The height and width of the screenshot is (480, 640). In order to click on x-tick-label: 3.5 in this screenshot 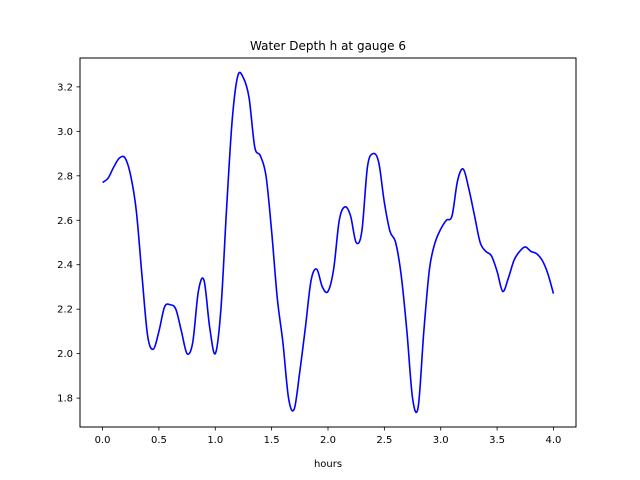, I will do `click(497, 440)`.